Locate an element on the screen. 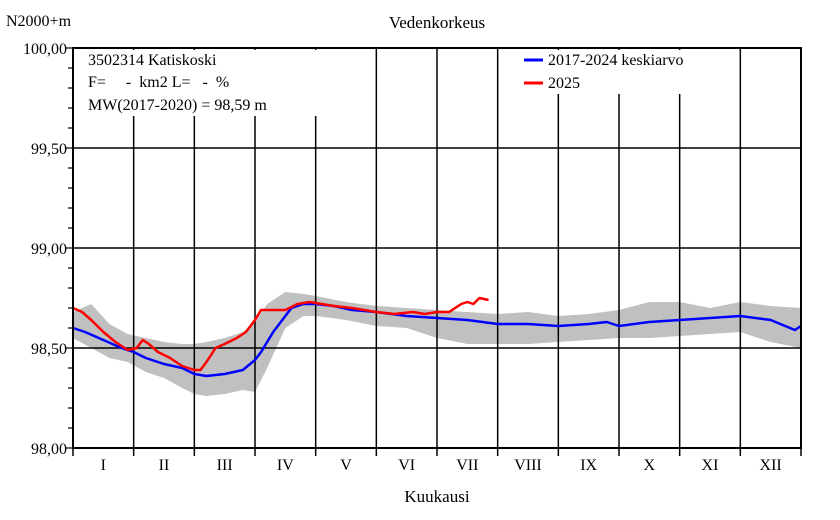 This screenshot has width=840, height=520. x-tick-label: VI is located at coordinates (406, 465).